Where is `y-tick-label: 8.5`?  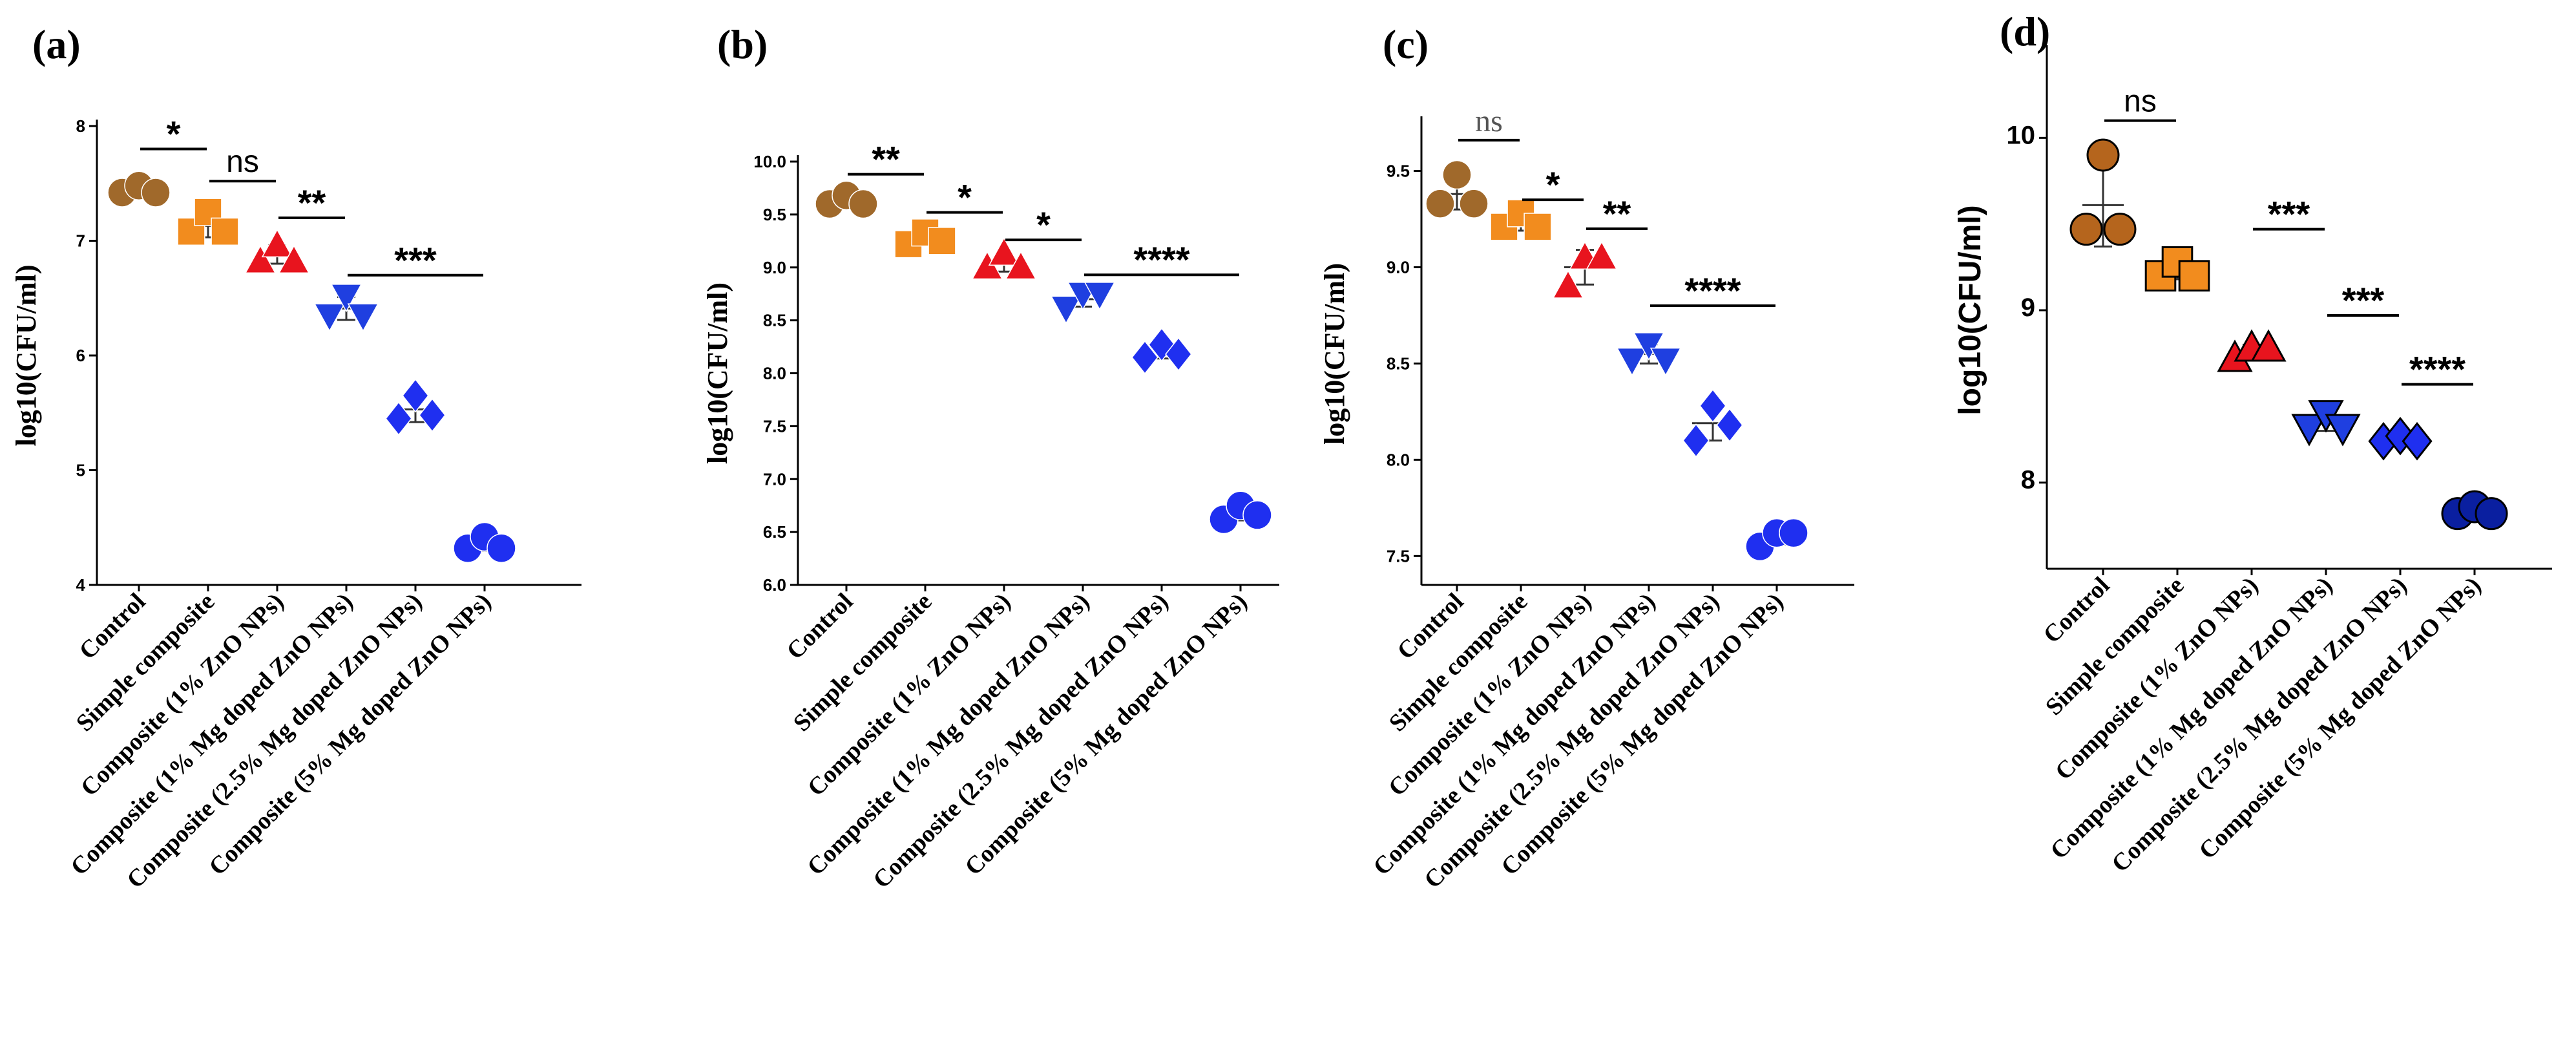
y-tick-label: 8.5 is located at coordinates (1398, 364).